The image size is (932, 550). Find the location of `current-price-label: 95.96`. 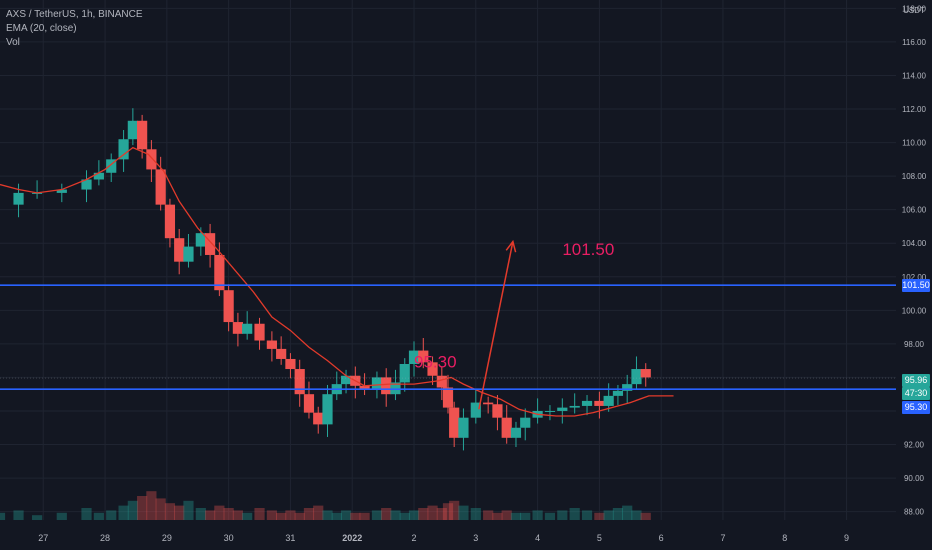

current-price-label: 95.96 is located at coordinates (916, 380).